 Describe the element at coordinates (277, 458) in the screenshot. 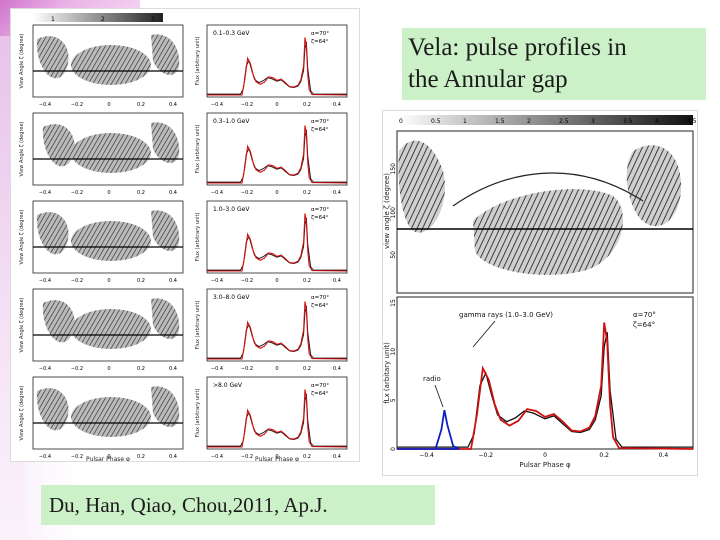

I see `left-profile-x-label: Pulsar Phase φ` at that location.